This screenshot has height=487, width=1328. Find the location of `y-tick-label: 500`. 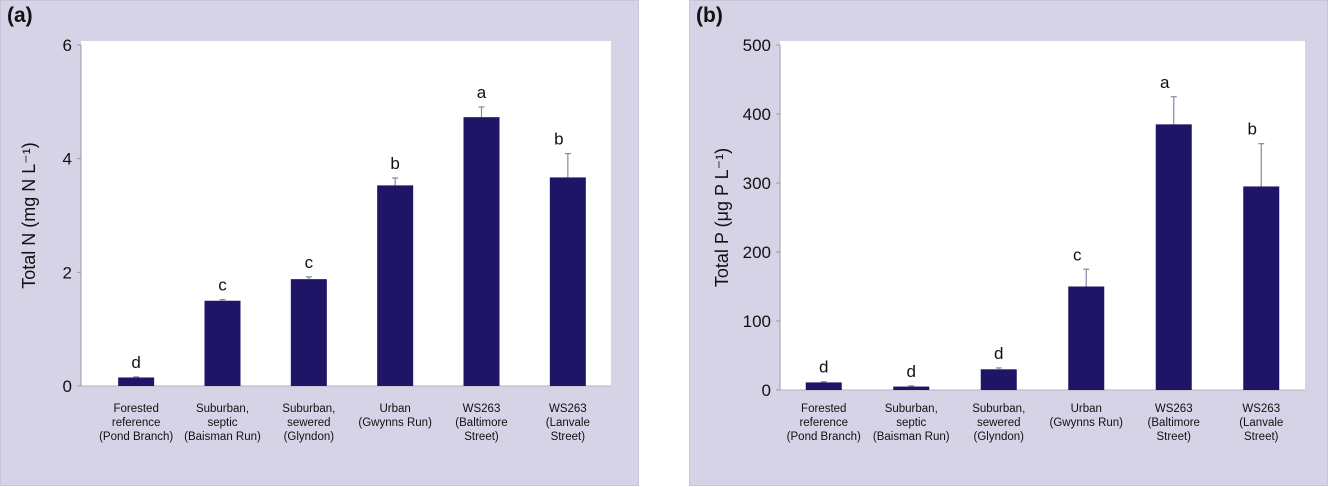

y-tick-label: 500 is located at coordinates (757, 45).